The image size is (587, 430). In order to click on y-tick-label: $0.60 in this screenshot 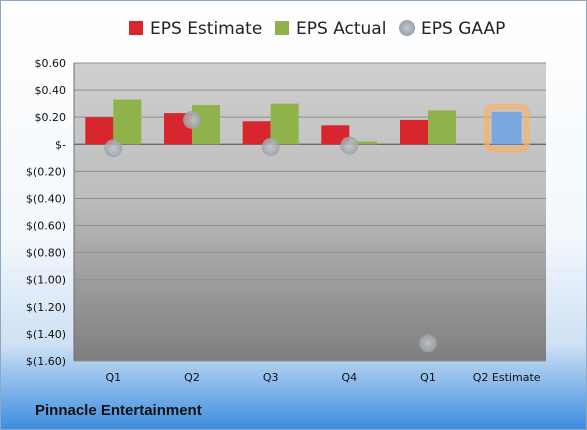, I will do `click(51, 63)`.